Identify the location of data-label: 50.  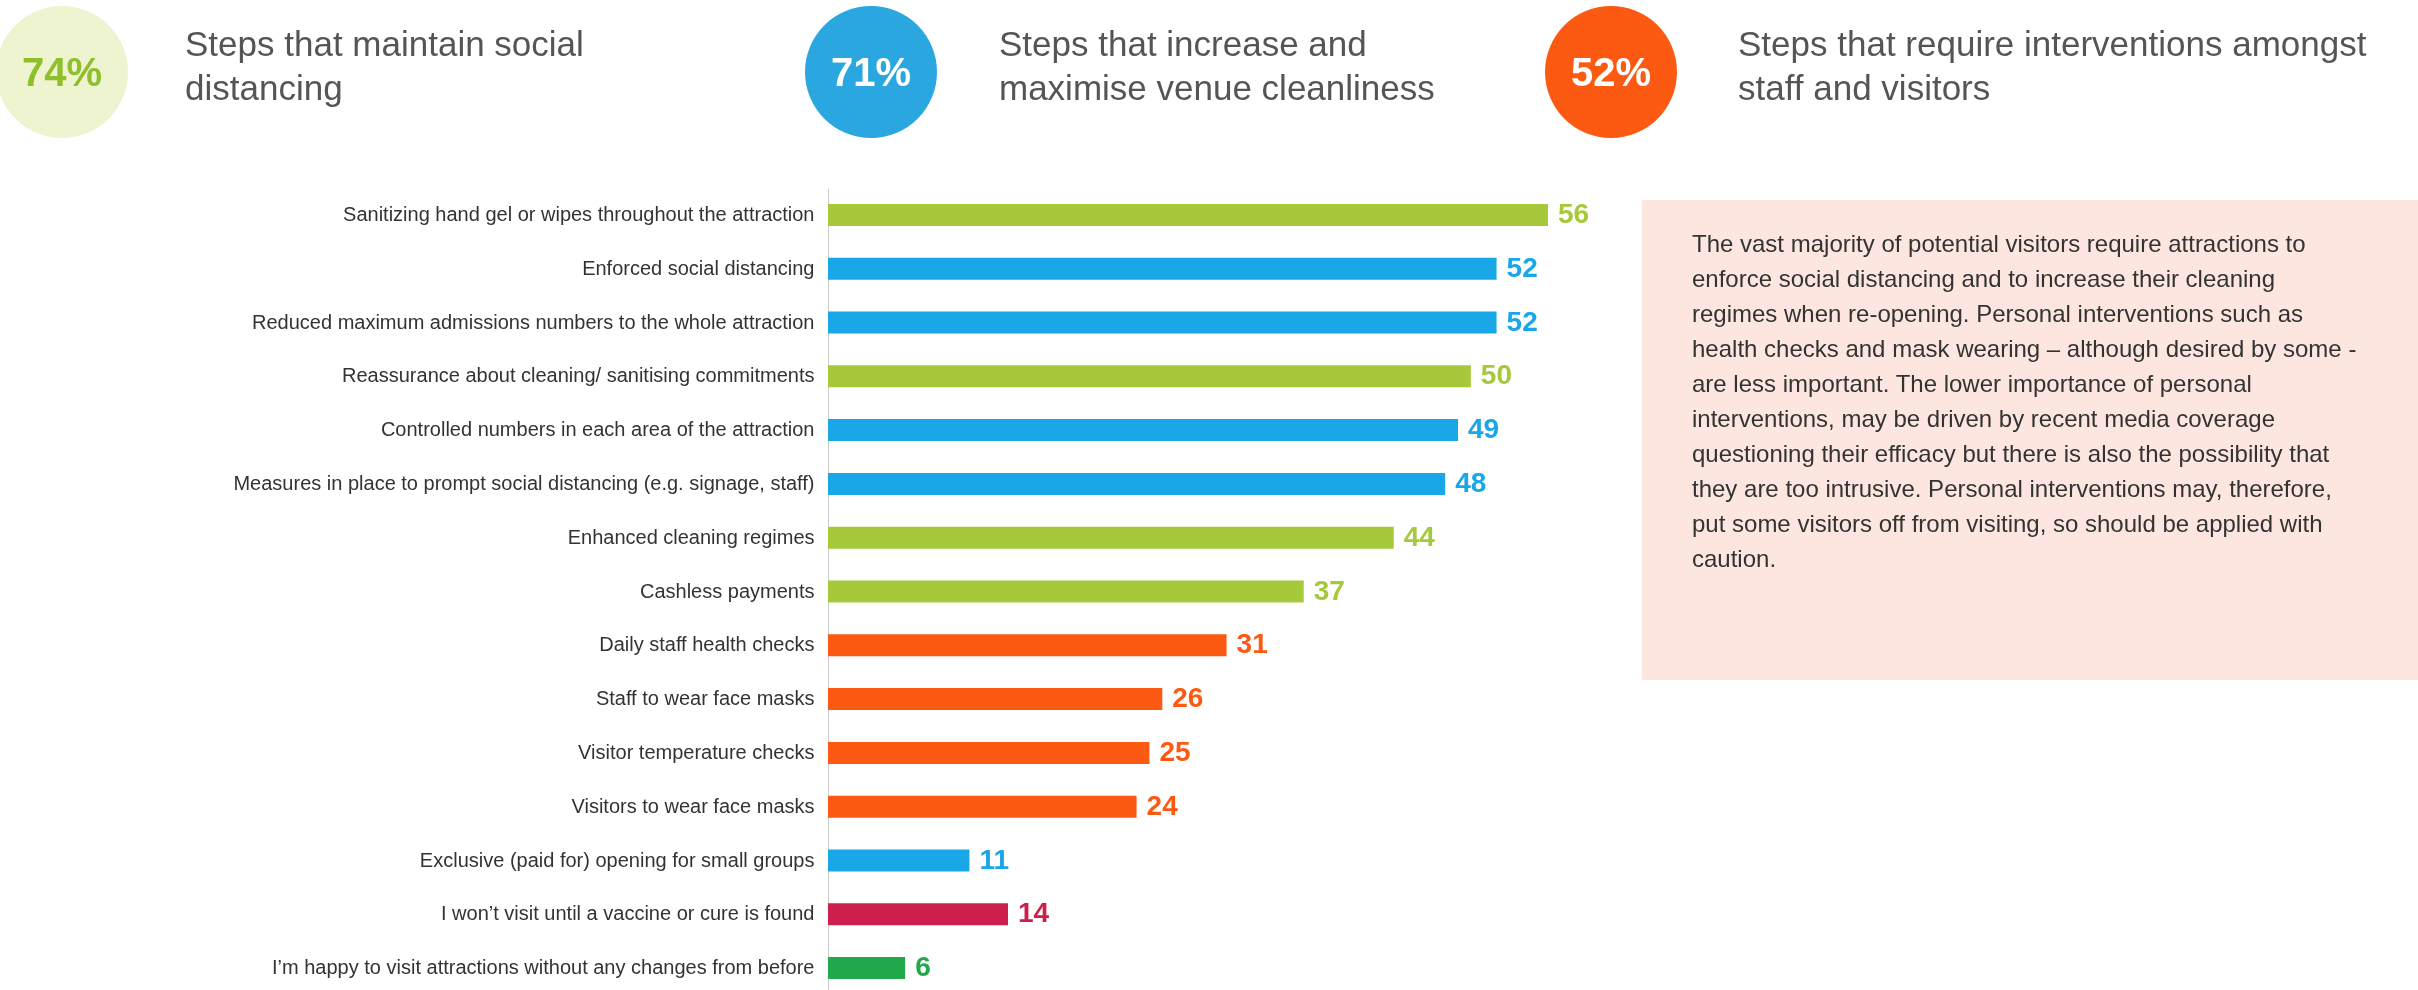
(1496, 375).